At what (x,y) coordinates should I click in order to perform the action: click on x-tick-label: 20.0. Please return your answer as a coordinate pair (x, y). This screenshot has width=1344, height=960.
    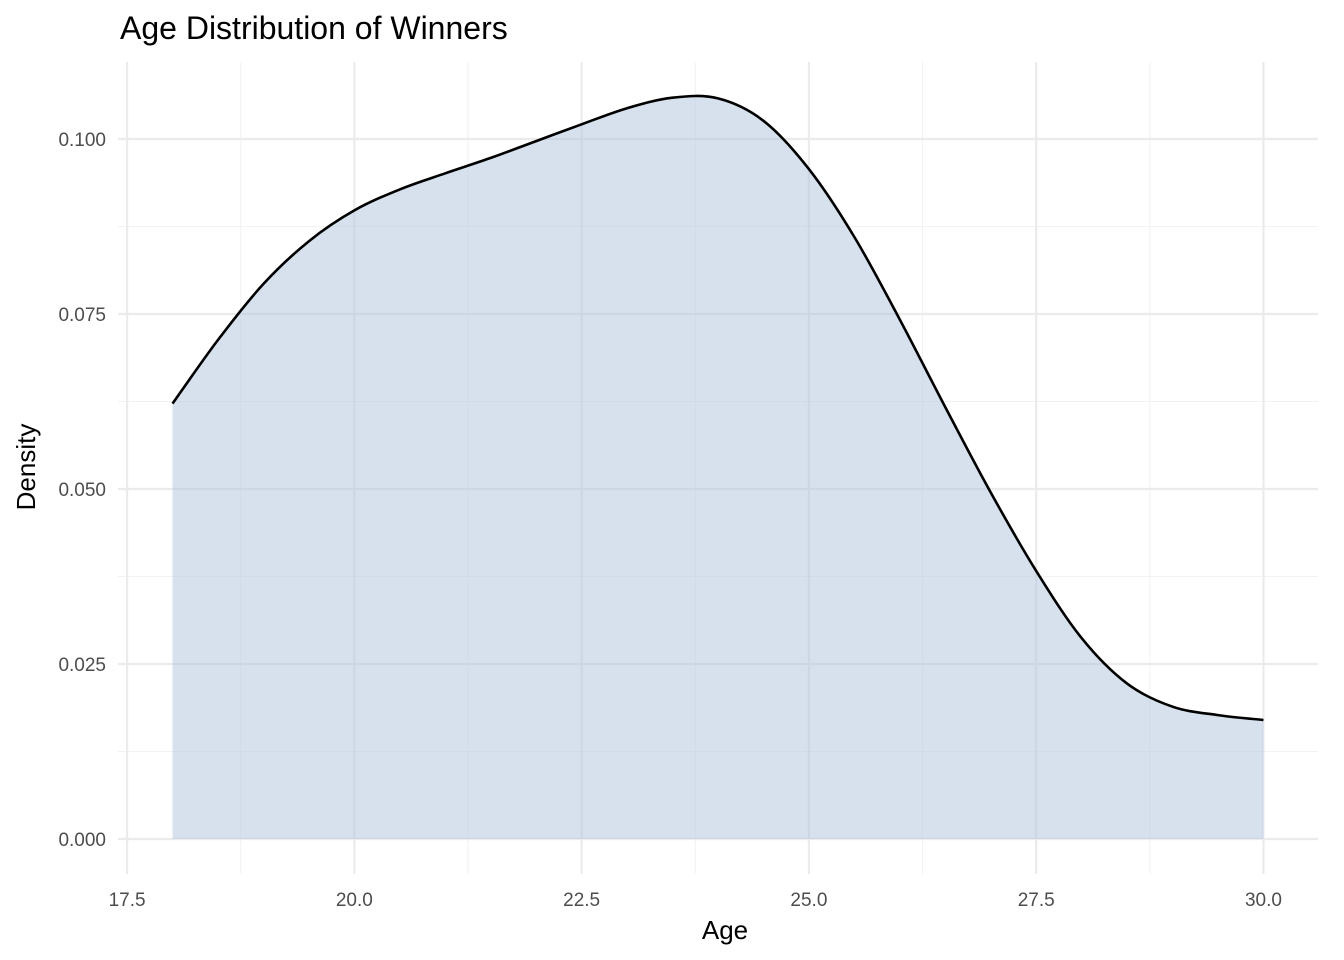
    Looking at the image, I should click on (354, 900).